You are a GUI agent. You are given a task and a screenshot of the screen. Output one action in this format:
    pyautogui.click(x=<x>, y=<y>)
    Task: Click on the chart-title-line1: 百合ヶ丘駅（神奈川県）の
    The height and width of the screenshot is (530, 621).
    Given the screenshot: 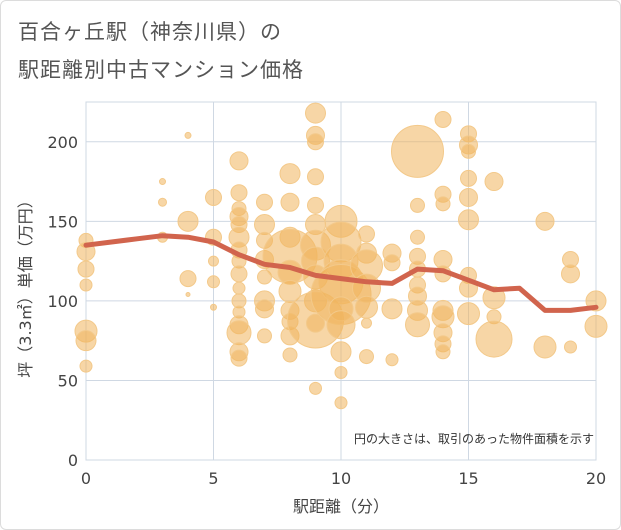 What is the action you would take?
    pyautogui.click(x=150, y=32)
    